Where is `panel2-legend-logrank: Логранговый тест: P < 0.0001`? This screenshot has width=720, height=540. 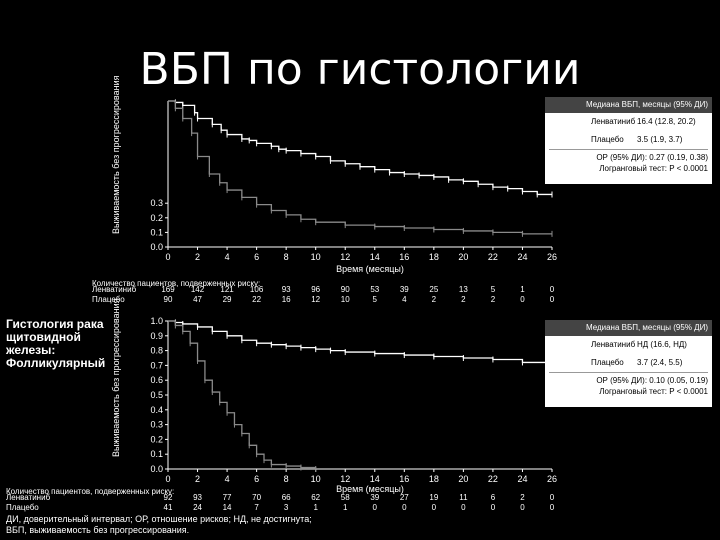
panel2-legend-logrank: Логранговый тест: P < 0.0001 is located at coordinates (653, 391).